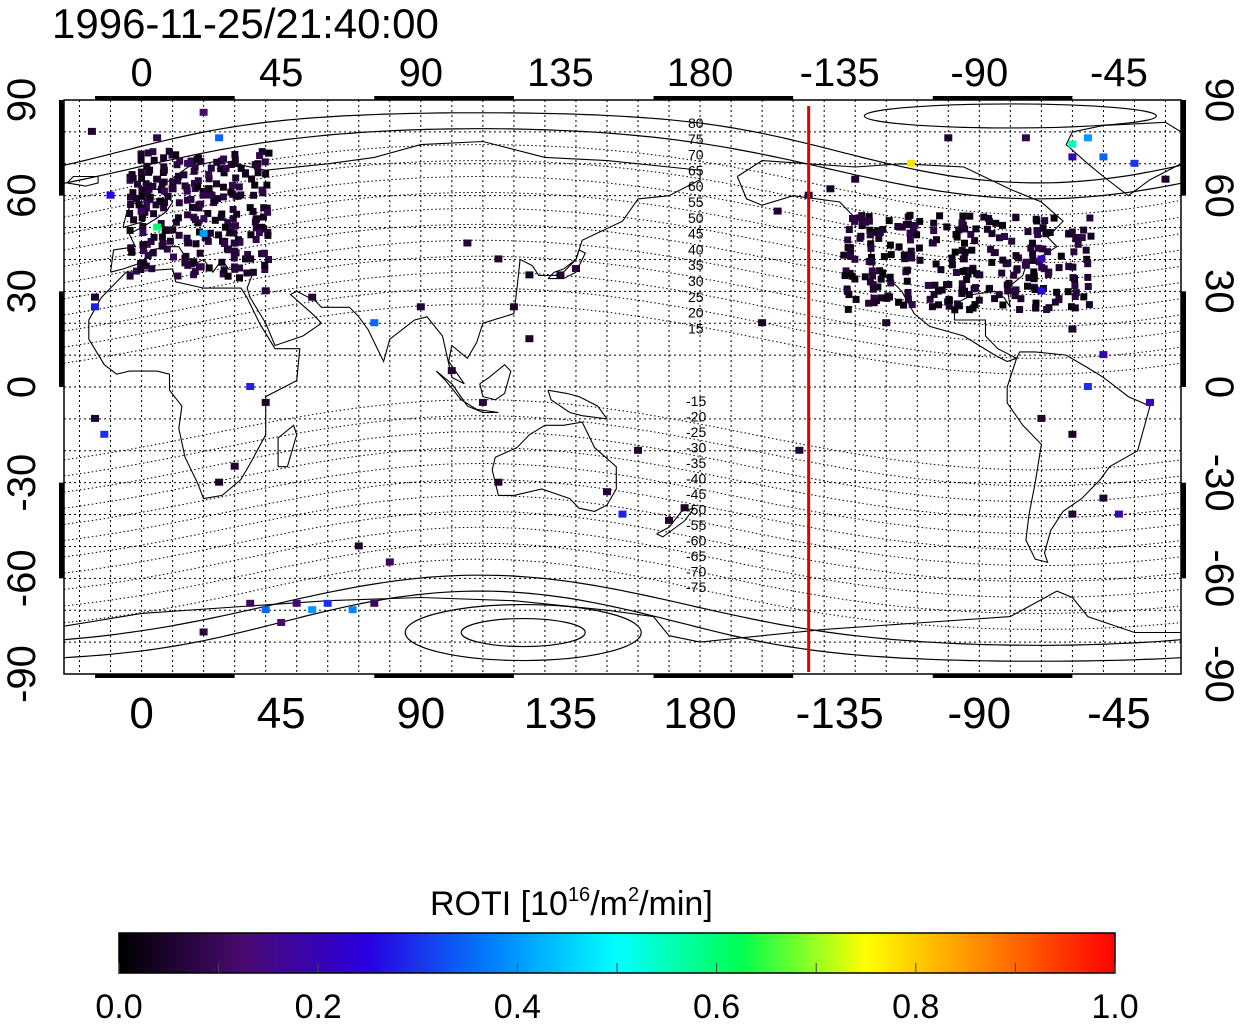 Image resolution: width=1240 pixels, height=1024 pixels. Describe the element at coordinates (696, 328) in the screenshot. I see `mlat-label: 15` at that location.